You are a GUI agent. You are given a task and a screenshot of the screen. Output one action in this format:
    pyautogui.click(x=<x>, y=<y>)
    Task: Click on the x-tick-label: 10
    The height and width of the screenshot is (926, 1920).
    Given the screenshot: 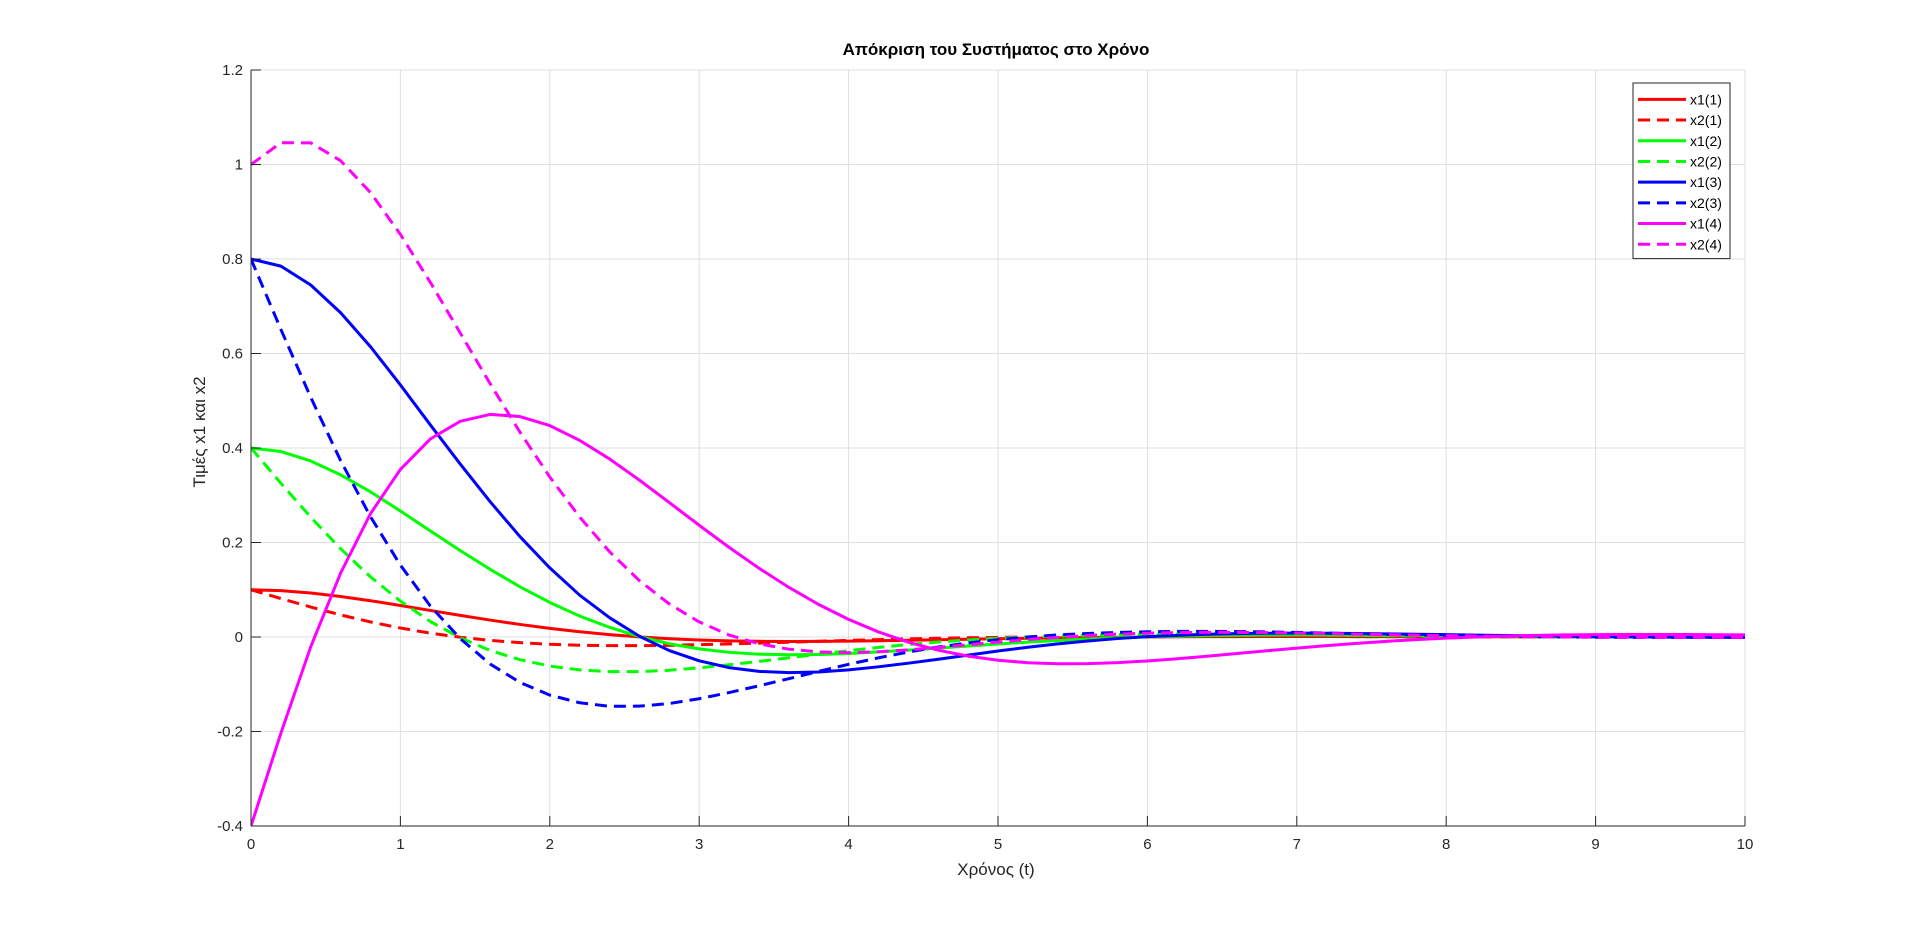 What is the action you would take?
    pyautogui.click(x=1745, y=844)
    